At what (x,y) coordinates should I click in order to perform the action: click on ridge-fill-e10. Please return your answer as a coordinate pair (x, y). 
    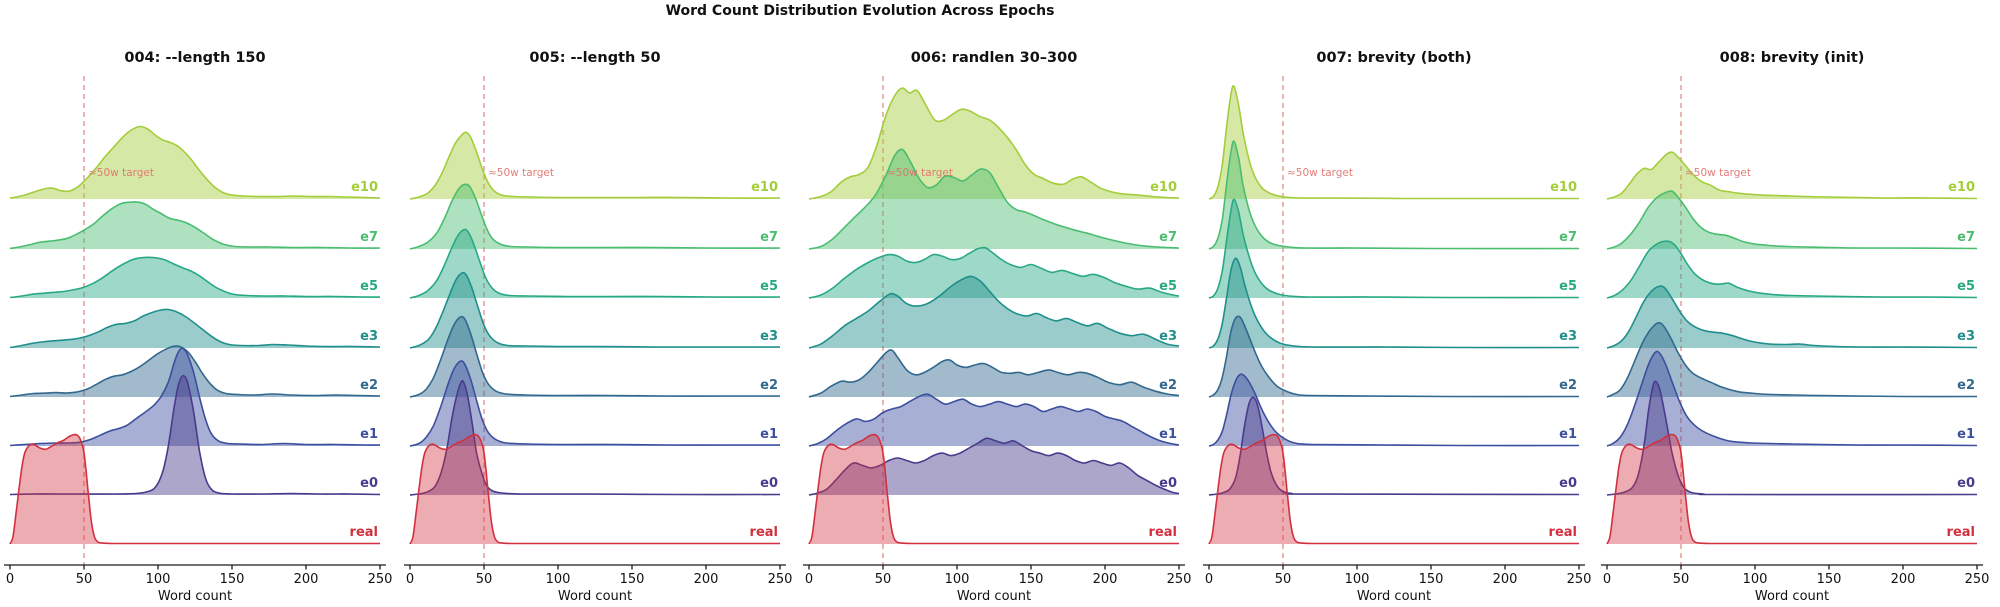
    Looking at the image, I should click on (1394, 142).